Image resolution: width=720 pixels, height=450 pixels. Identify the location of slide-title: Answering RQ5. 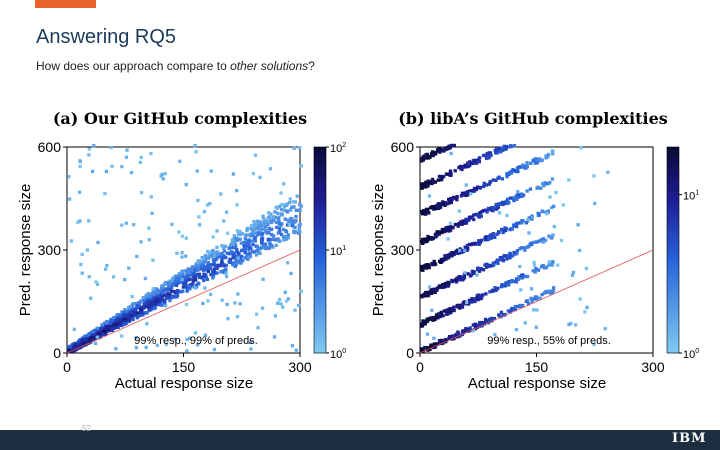
(106, 37).